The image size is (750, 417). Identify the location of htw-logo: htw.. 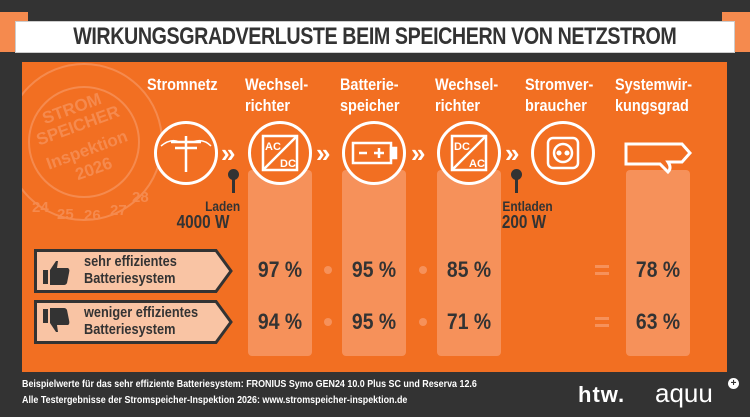
(602, 394).